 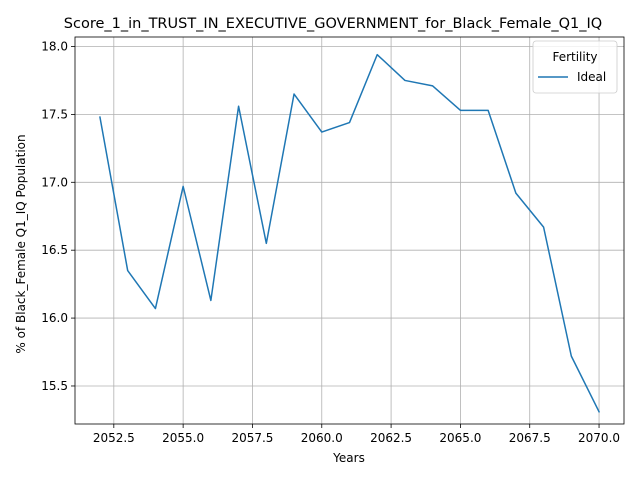 I want to click on x-tick-label: 2052.5, so click(x=114, y=438).